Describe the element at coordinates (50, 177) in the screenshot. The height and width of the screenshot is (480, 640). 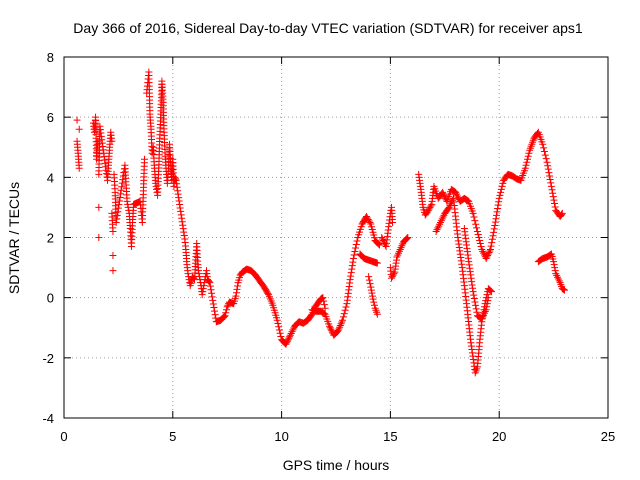
I see `y-tick-label: 4` at that location.